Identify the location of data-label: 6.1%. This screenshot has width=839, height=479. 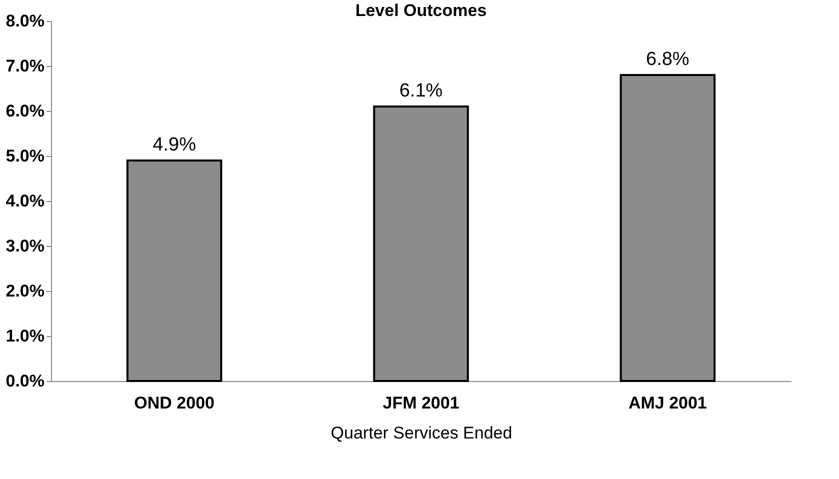
(421, 91).